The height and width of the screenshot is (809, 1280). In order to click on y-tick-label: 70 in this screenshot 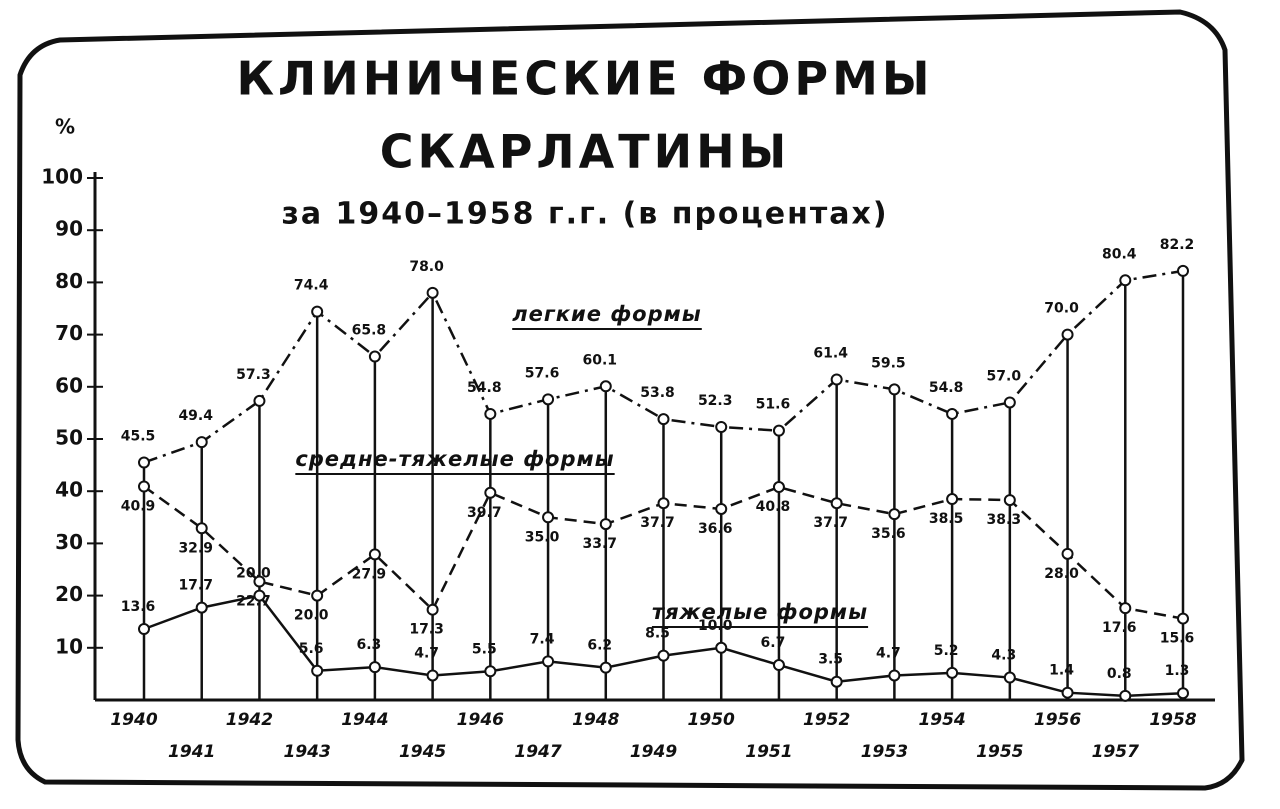, I will do `click(69, 333)`.